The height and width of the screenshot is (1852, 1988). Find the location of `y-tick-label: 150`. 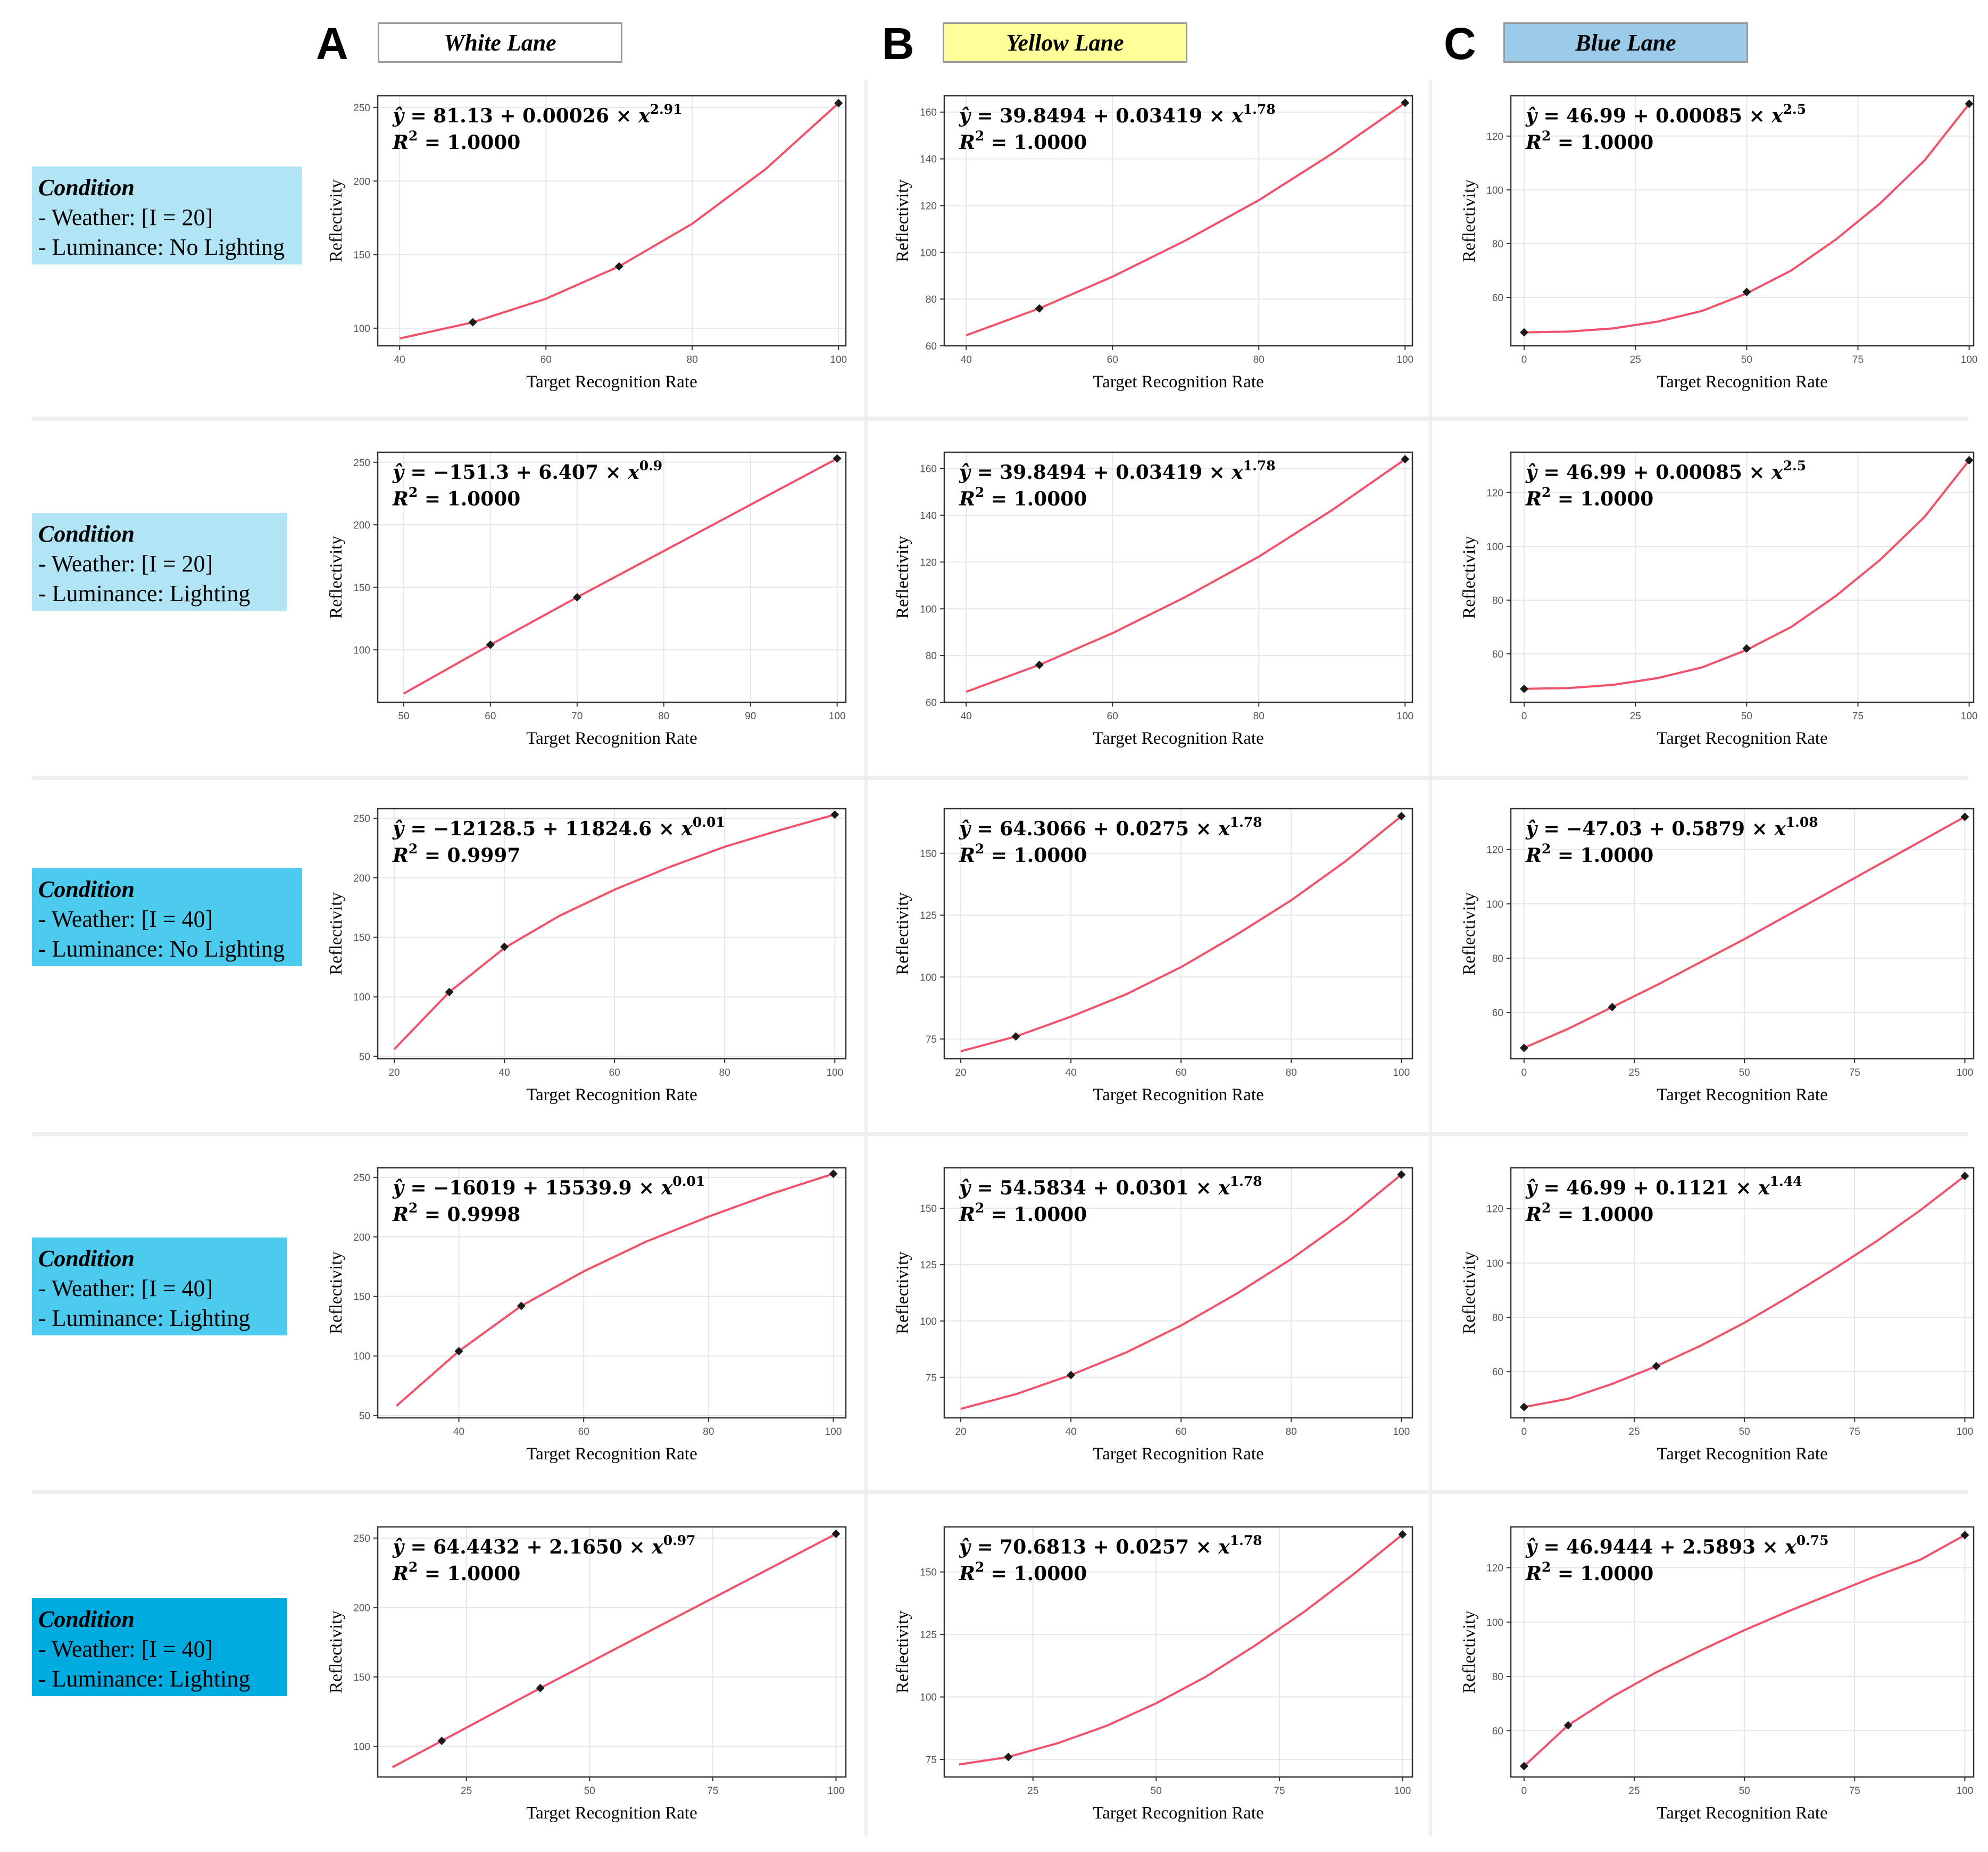

y-tick-label: 150 is located at coordinates (361, 588).